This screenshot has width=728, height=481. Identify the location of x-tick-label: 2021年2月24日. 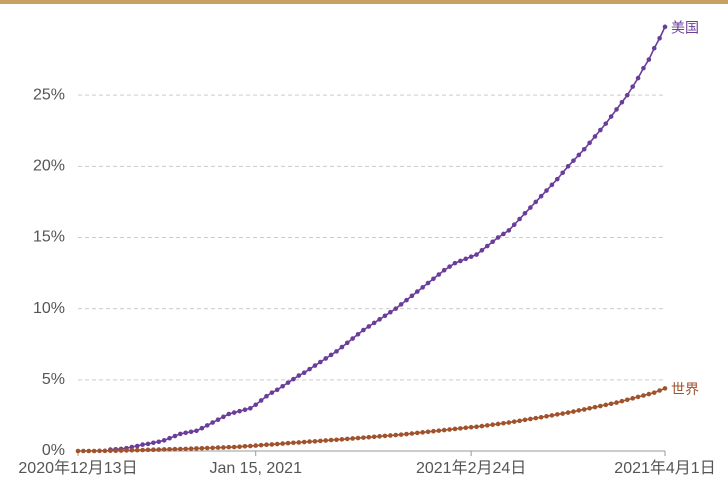
(471, 468).